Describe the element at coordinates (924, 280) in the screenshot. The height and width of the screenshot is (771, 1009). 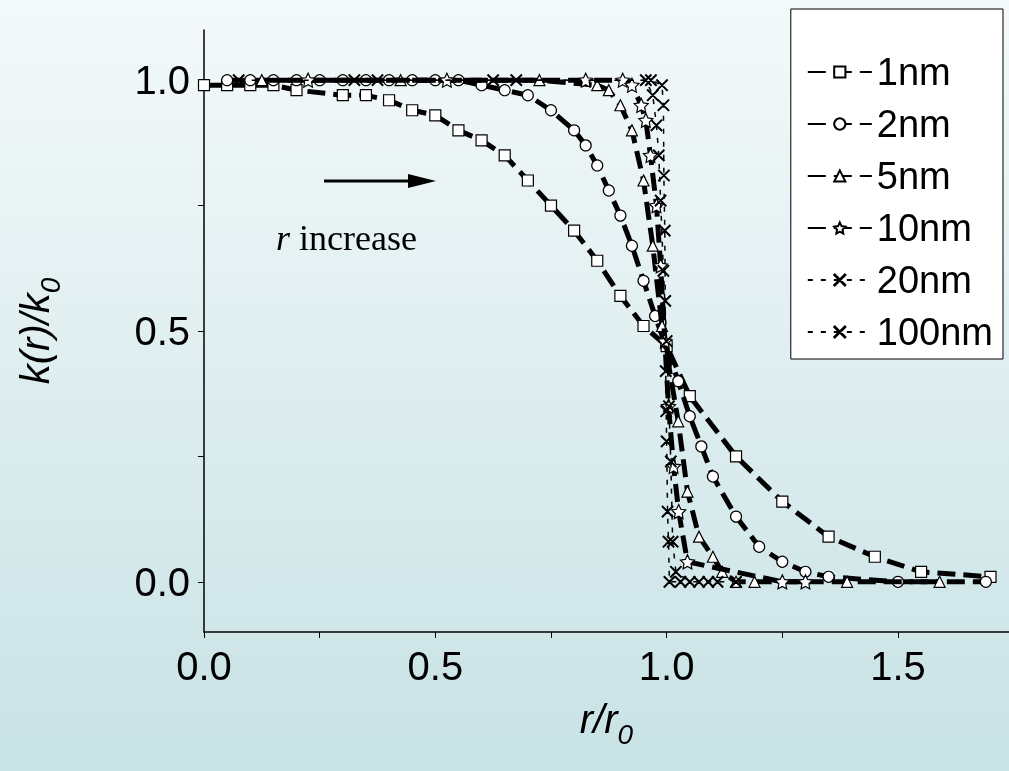
I see `legend-label: 20nm` at that location.